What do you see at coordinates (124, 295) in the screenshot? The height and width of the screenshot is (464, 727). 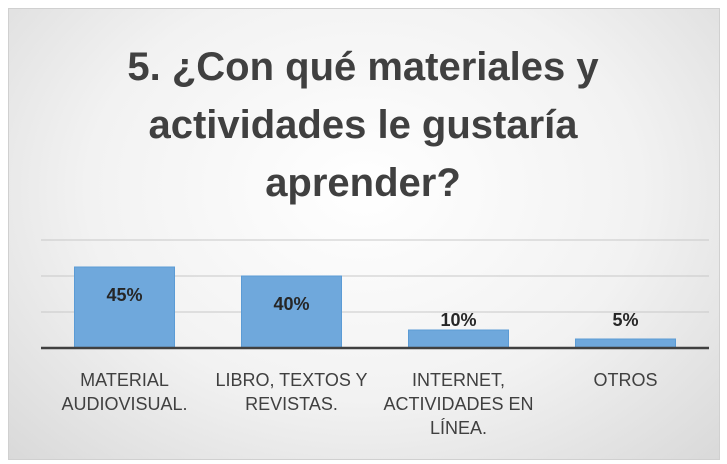 I see `data-label: 45%` at bounding box center [124, 295].